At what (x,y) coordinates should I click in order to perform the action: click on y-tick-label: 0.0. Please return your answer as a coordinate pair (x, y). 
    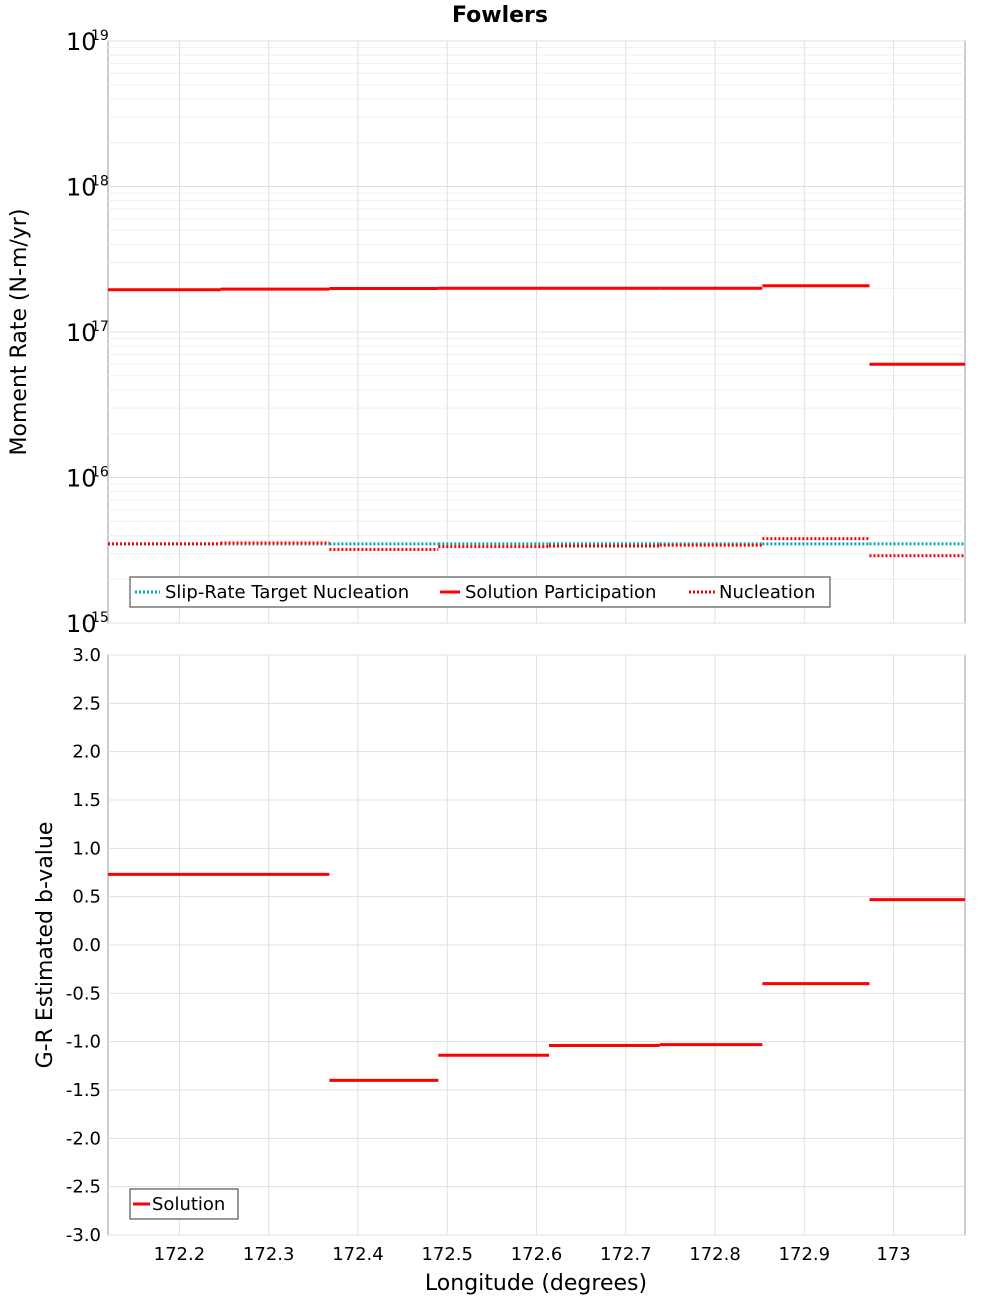
    Looking at the image, I should click on (86, 945).